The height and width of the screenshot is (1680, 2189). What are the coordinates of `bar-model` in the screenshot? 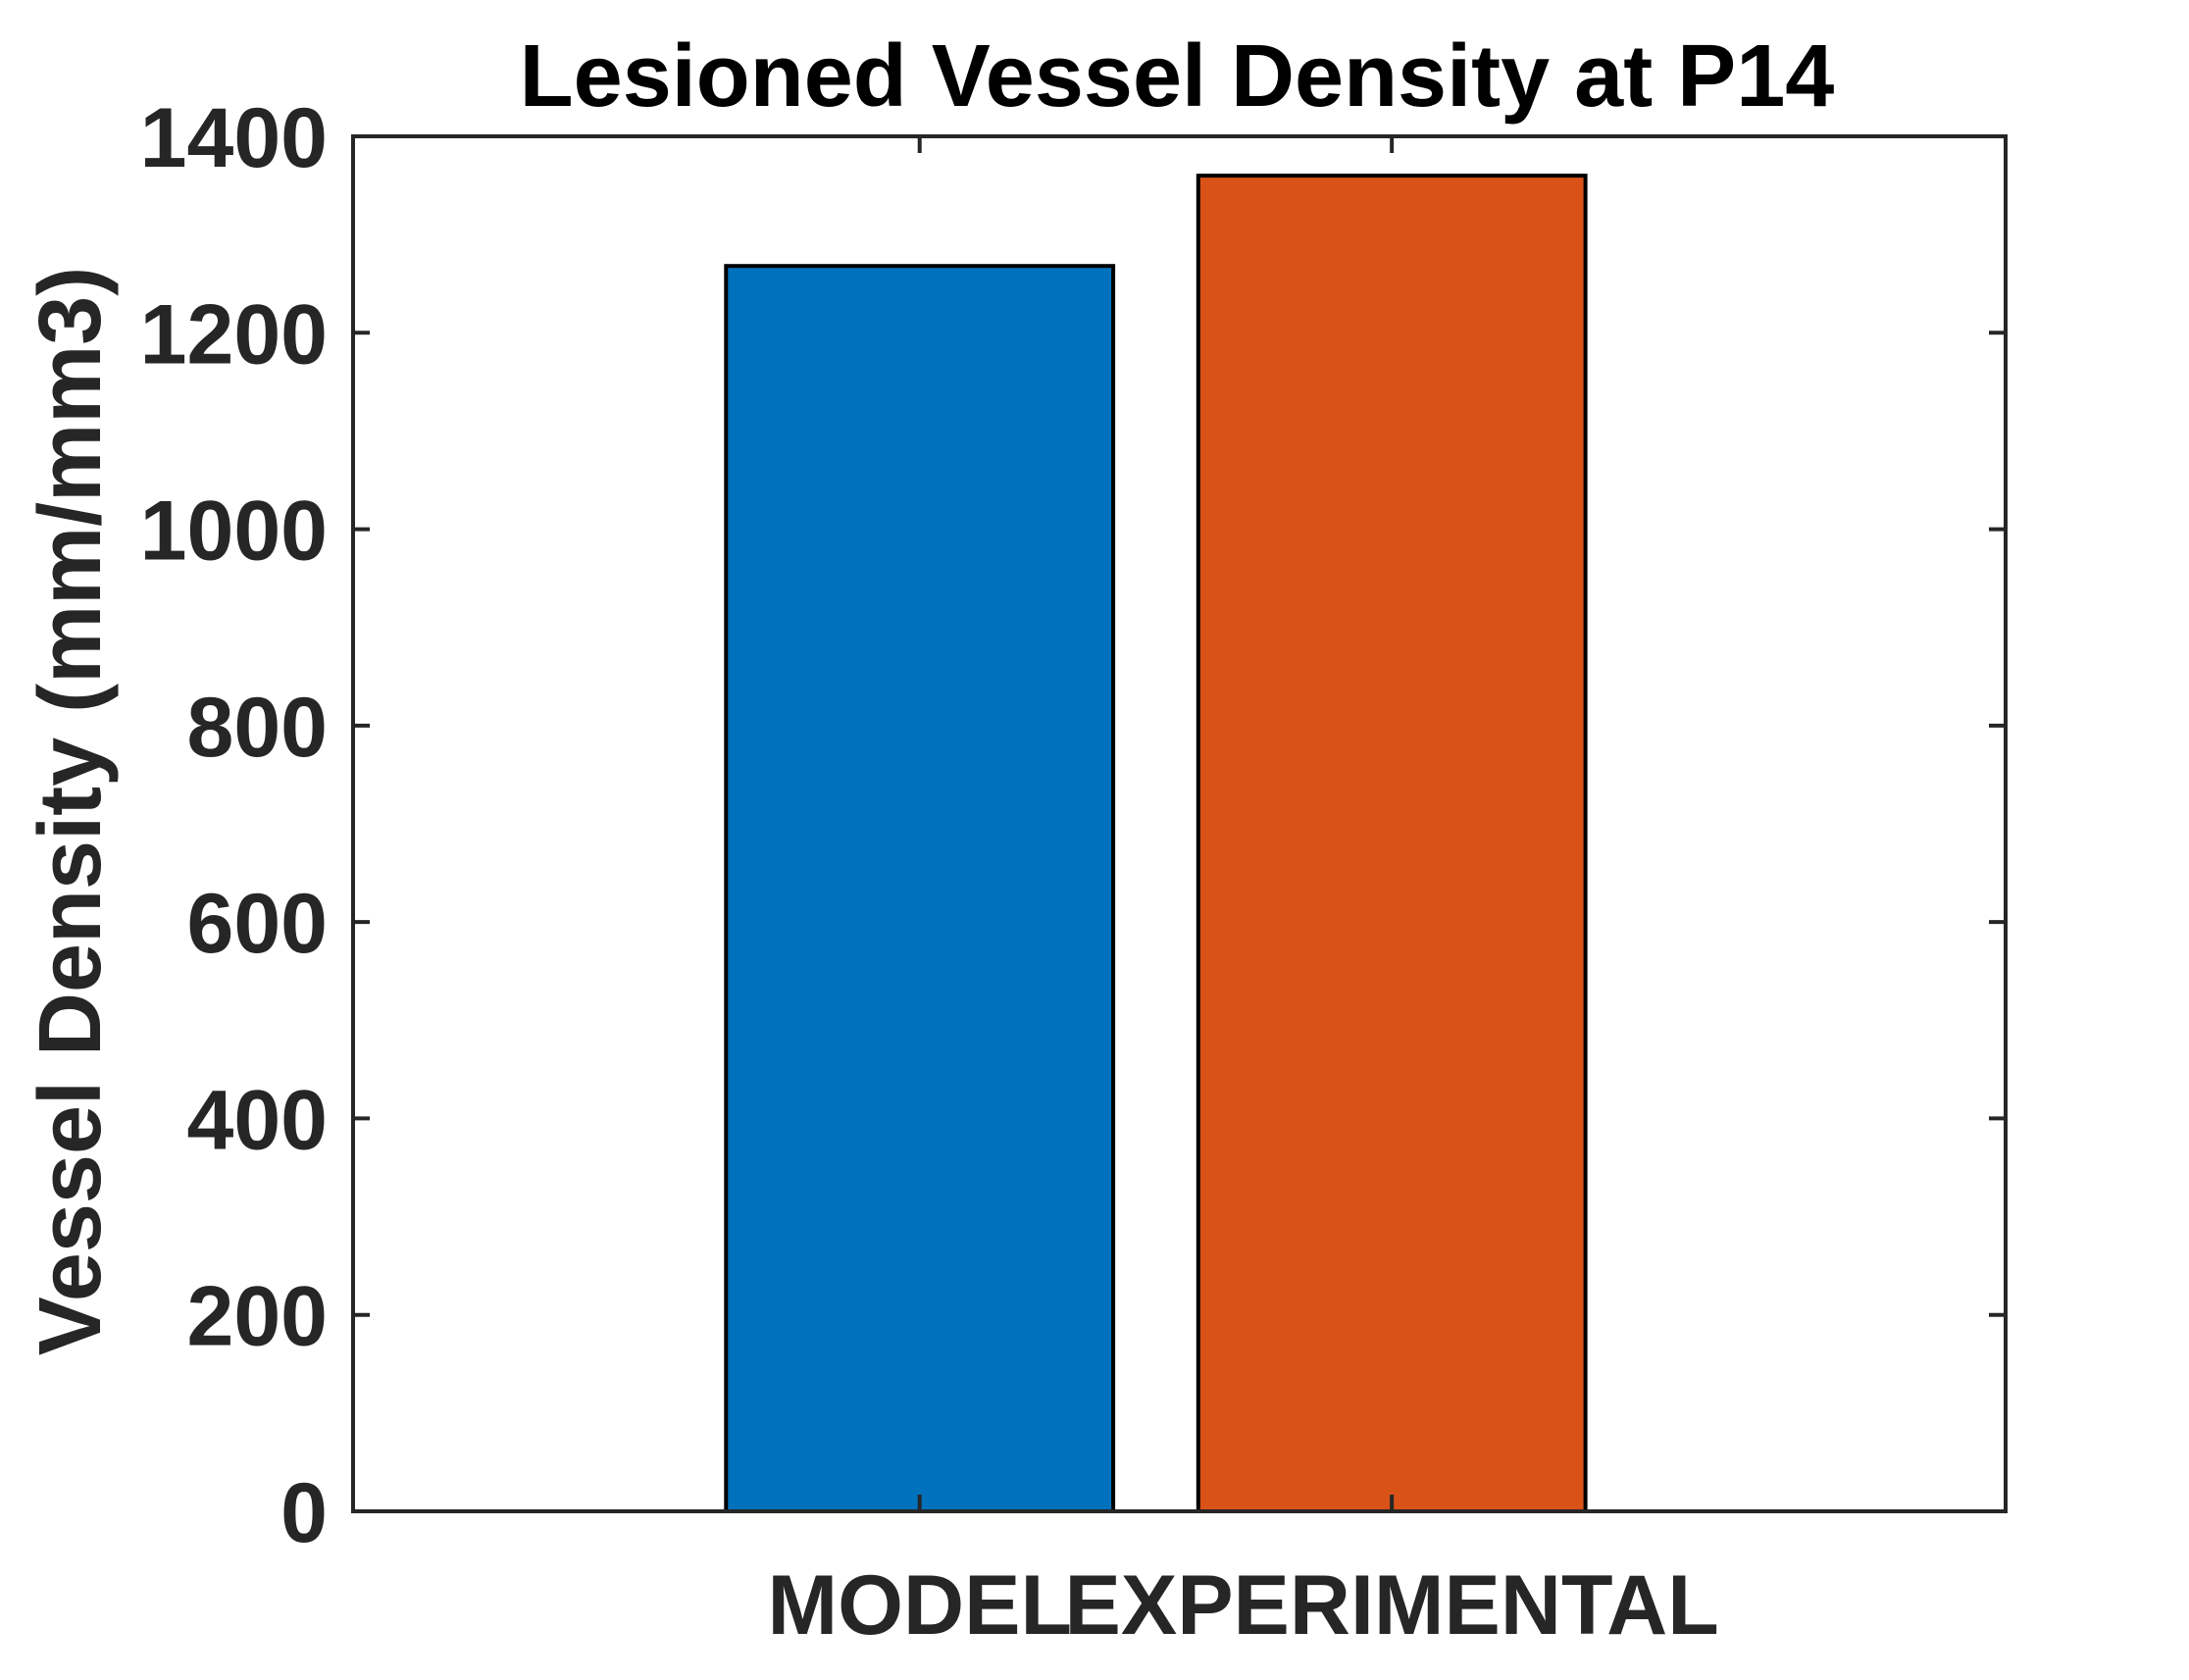 It's located at (920, 889).